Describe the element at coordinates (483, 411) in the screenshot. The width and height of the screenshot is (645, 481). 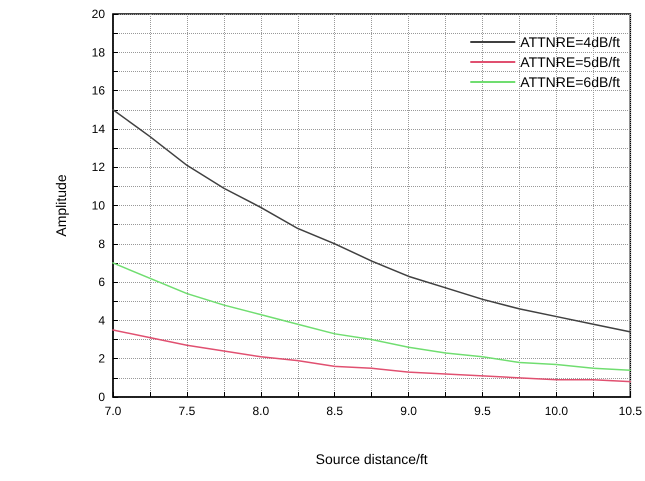
I see `x-tick-label: 9.5` at that location.